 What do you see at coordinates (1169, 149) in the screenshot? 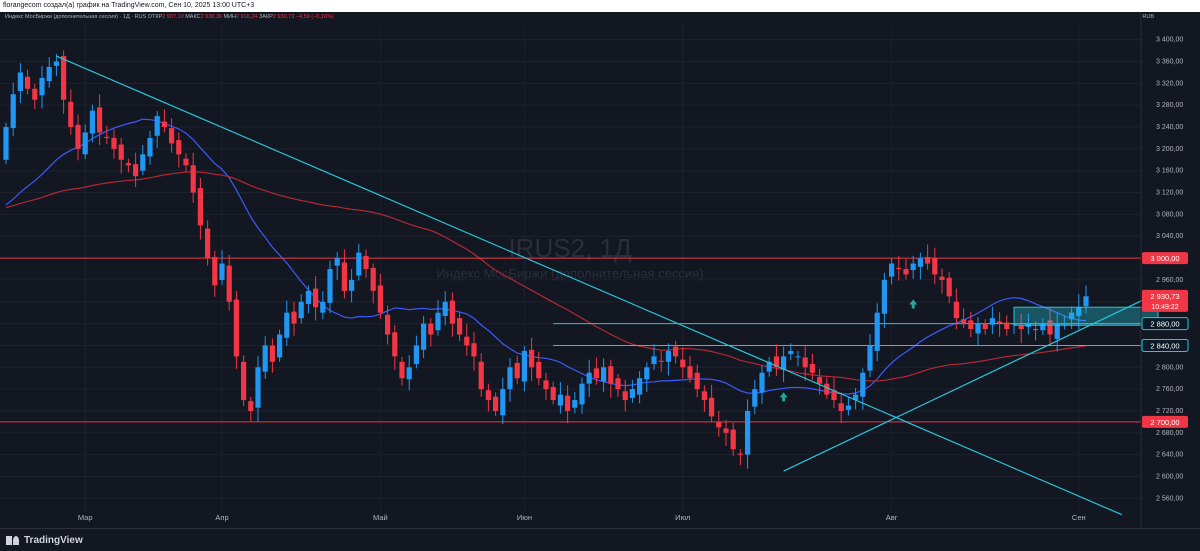
I see `price-tick-label: 3 200,00` at bounding box center [1169, 149].